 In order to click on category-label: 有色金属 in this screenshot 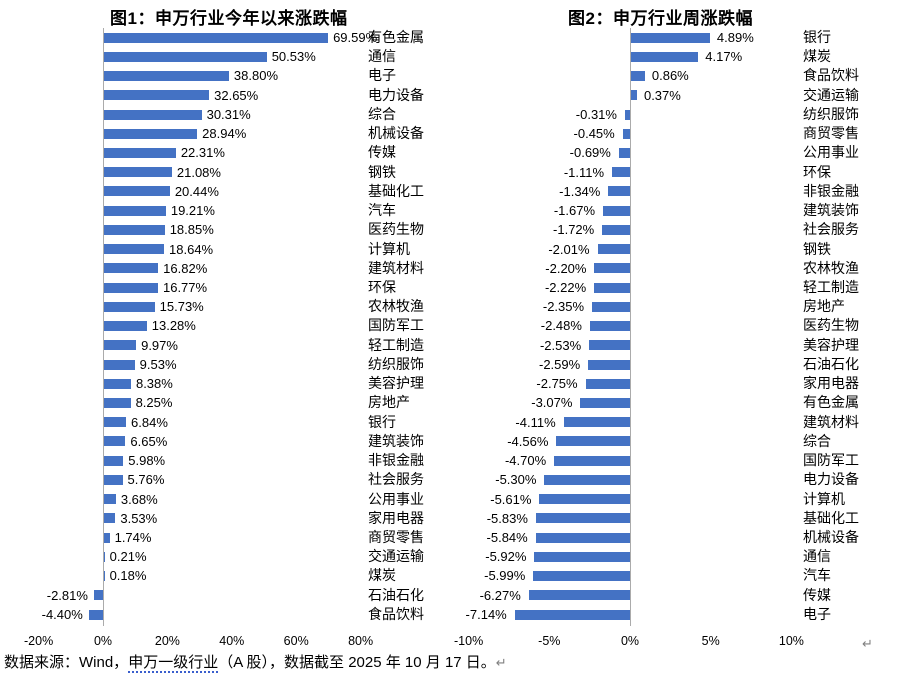, I will do `click(396, 37)`.